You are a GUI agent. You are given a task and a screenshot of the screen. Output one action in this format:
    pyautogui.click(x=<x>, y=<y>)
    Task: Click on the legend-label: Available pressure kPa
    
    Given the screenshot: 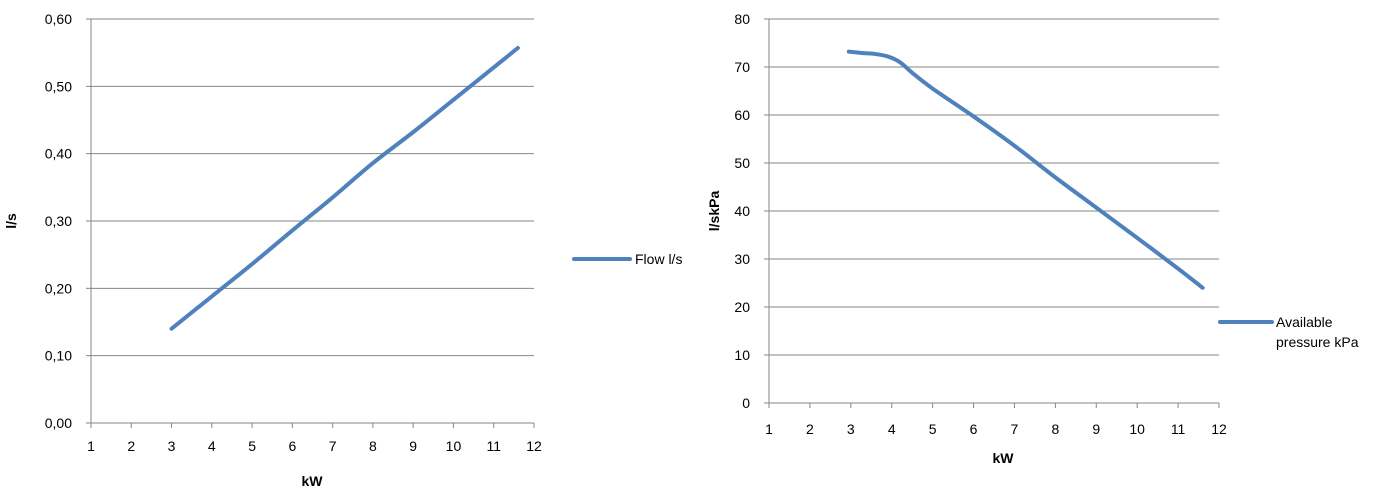 What is the action you would take?
    pyautogui.click(x=1317, y=332)
    